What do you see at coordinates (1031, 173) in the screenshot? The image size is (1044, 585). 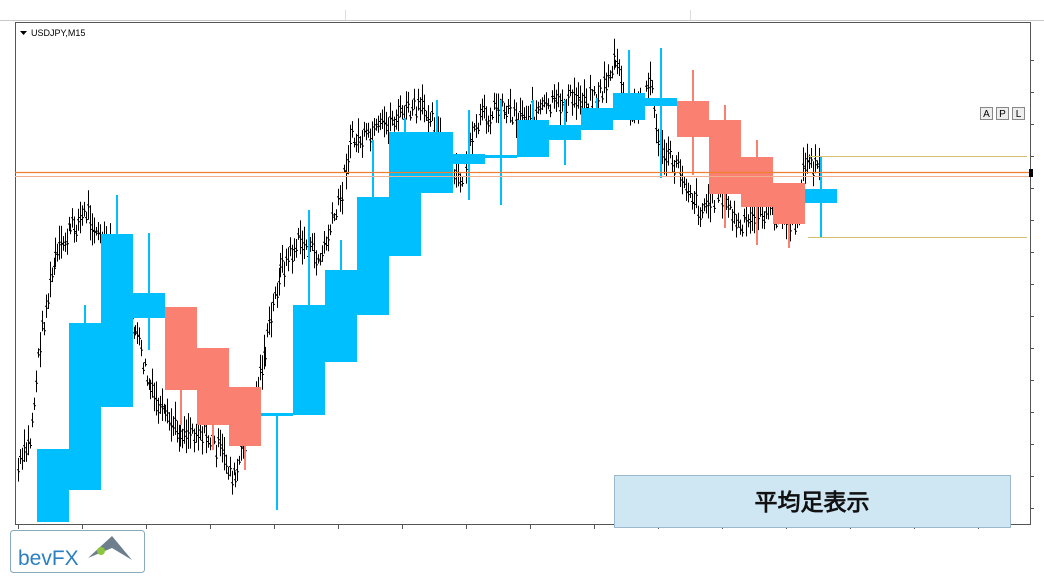 I see `price-marker` at bounding box center [1031, 173].